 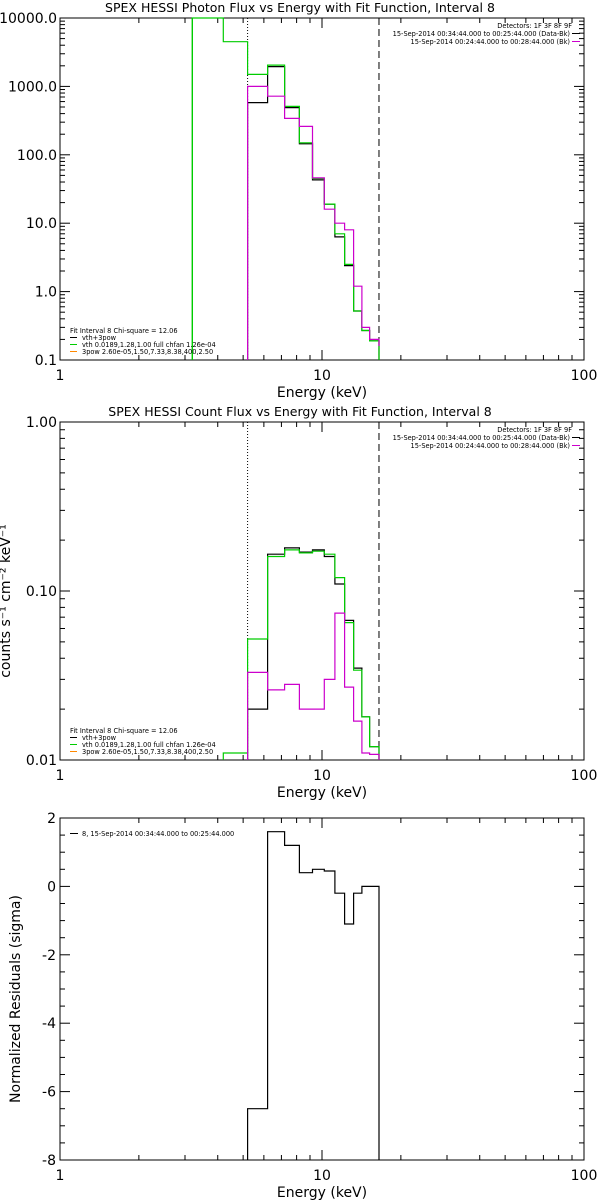 I want to click on y-tick-label: 100.0, so click(x=37, y=156).